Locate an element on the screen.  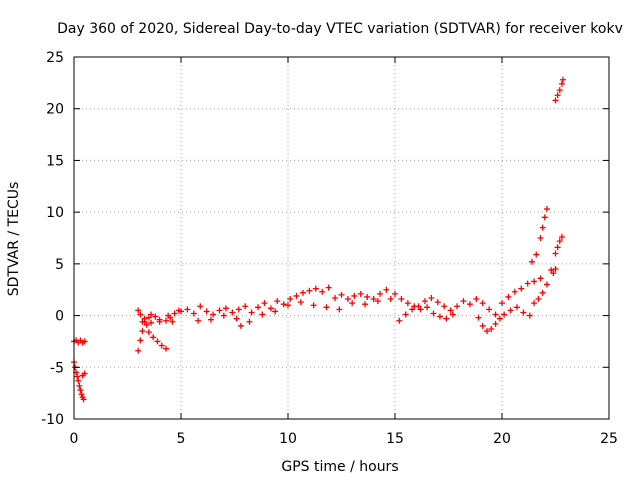
y-tick-label: 15 is located at coordinates (55, 161).